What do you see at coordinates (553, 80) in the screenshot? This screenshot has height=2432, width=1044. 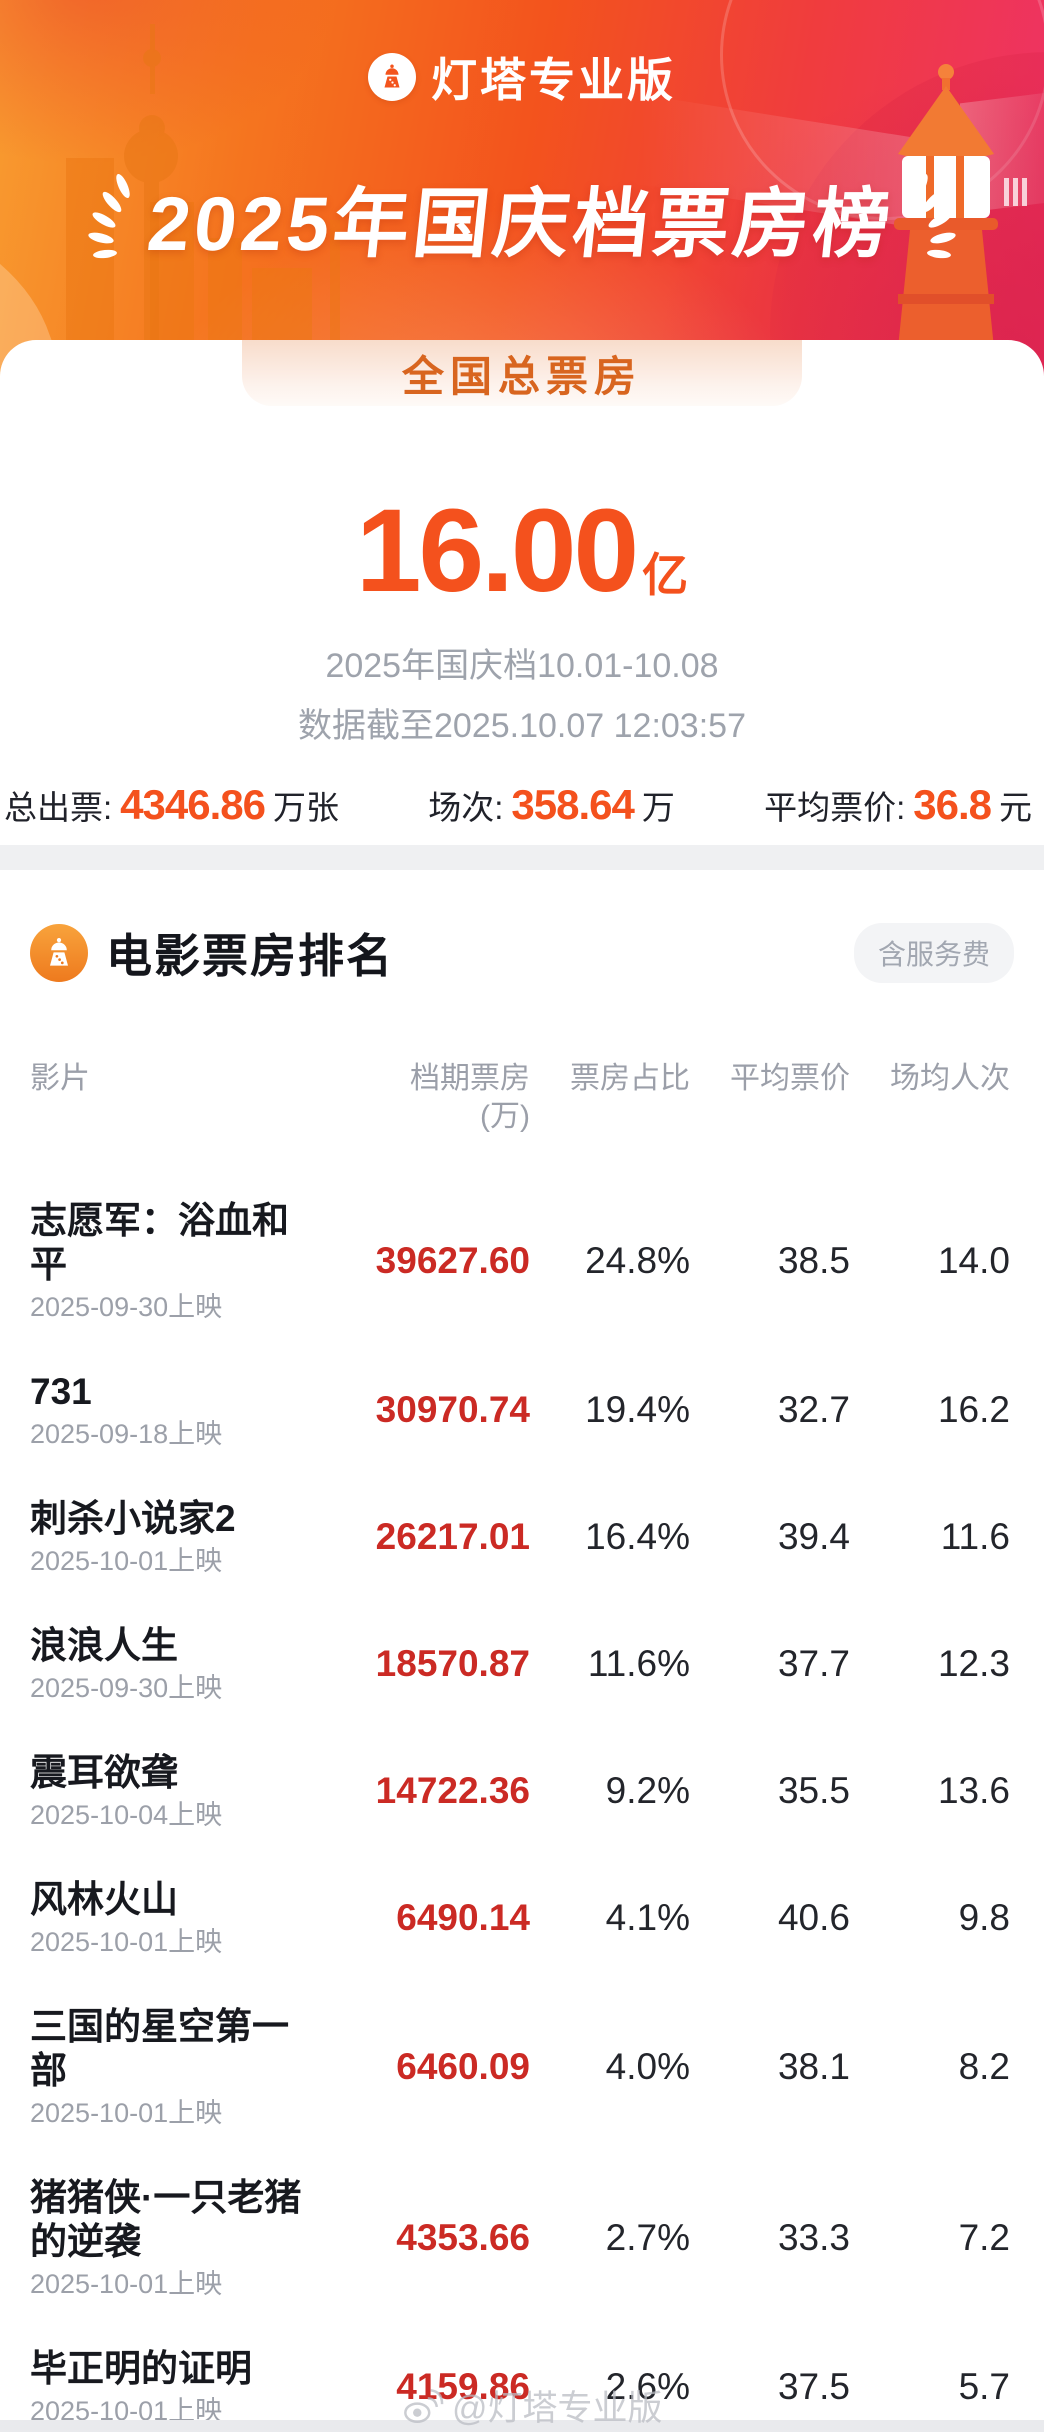 I see `brand-name: 灯塔专业版` at bounding box center [553, 80].